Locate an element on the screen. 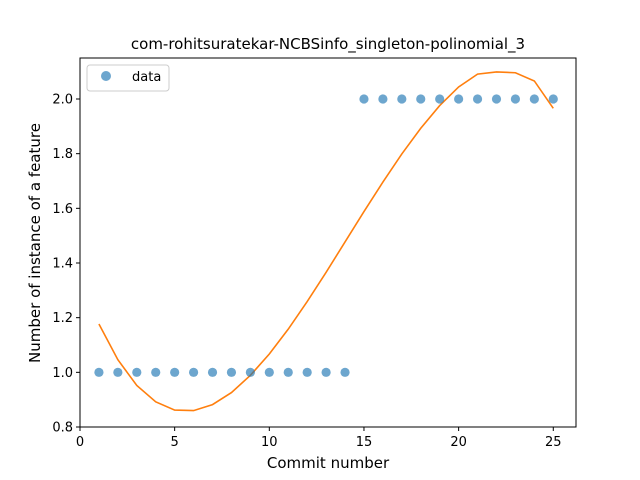 The image size is (640, 480). y-axis-label: Number of instance of a feature is located at coordinates (35, 243).